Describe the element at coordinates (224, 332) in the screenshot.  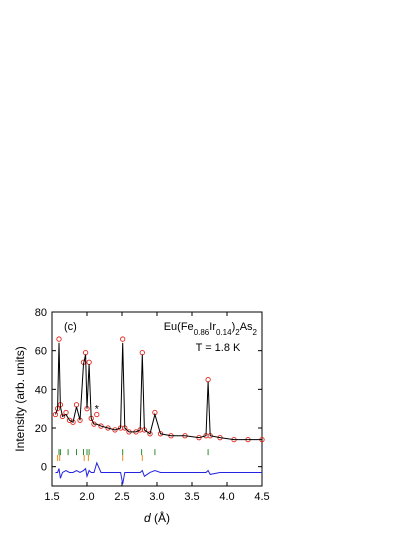
I see `title-part: 0.14` at that location.